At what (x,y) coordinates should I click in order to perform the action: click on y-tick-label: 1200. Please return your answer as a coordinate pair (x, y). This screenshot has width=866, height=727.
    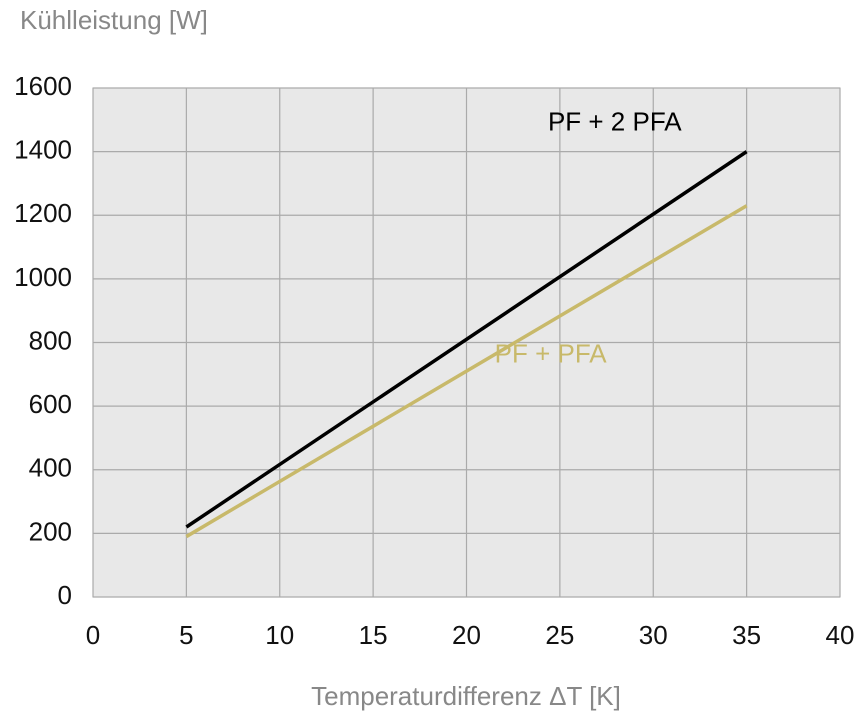
    Looking at the image, I should click on (43, 213).